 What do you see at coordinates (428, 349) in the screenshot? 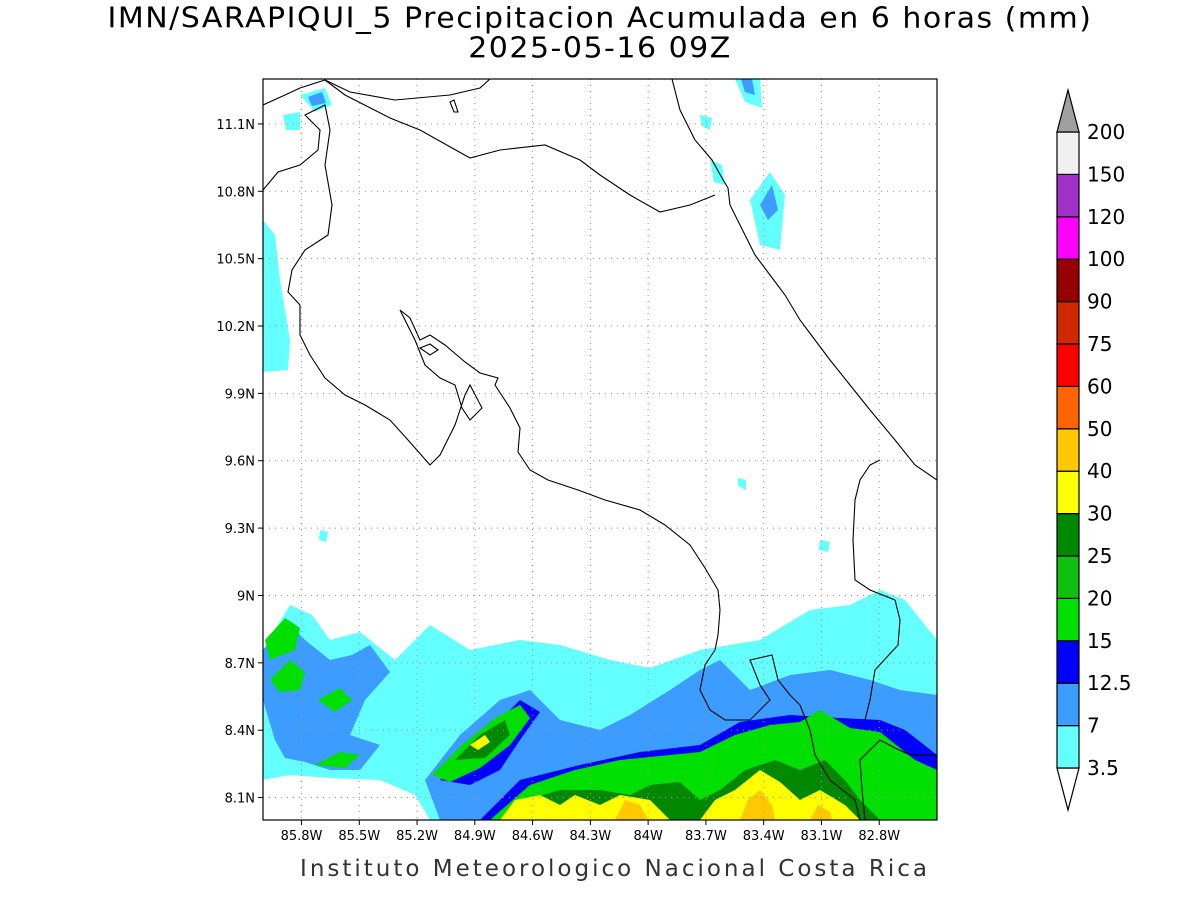
I see `inlet-icon` at bounding box center [428, 349].